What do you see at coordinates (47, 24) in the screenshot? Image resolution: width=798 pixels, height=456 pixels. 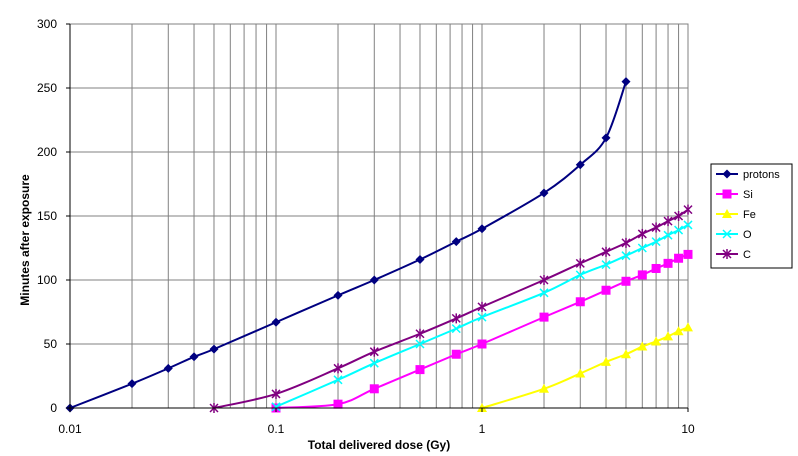 I see `y-tick-label: 300` at bounding box center [47, 24].